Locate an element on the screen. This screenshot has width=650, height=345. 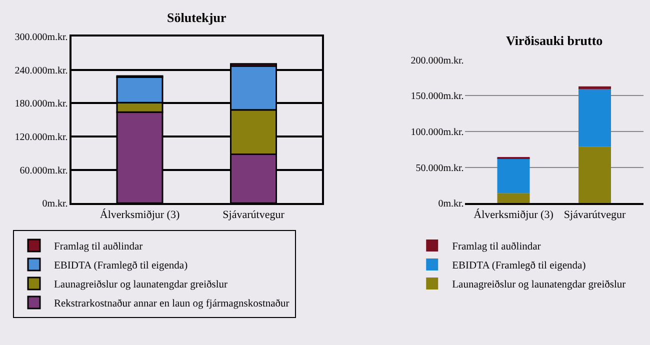
y-tick-label: 150.000m.kr. is located at coordinates (437, 96).